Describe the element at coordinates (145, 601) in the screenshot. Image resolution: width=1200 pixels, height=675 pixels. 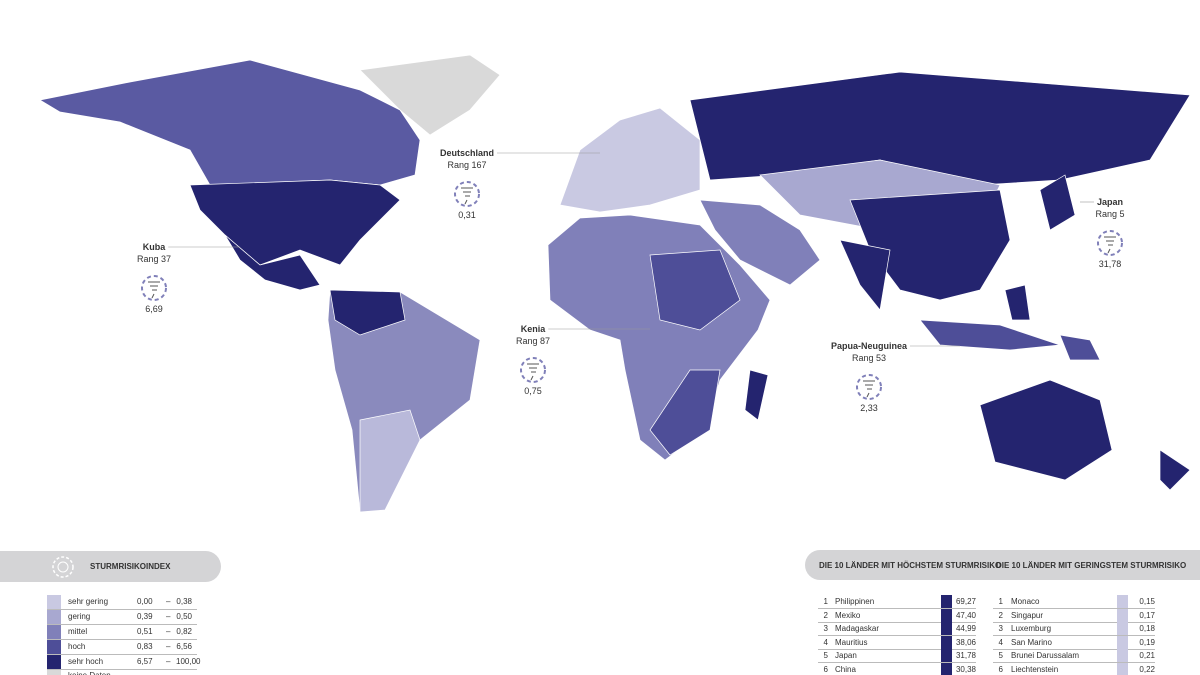
I see `legend-low: 0,00` at that location.